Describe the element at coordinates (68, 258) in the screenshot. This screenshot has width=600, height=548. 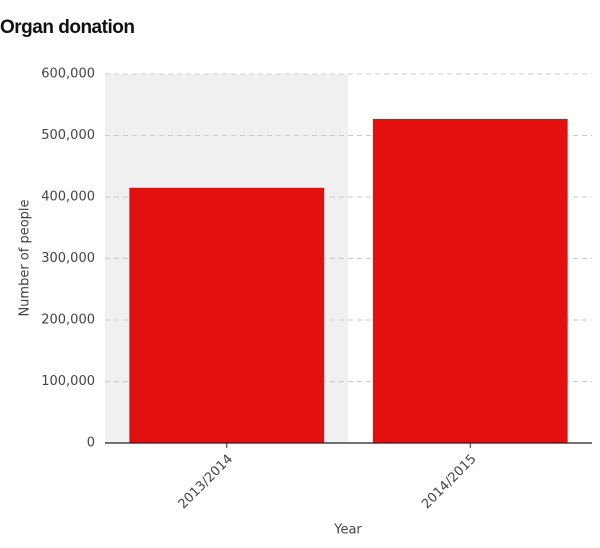
I see `y-tick-label: 300,000` at that location.